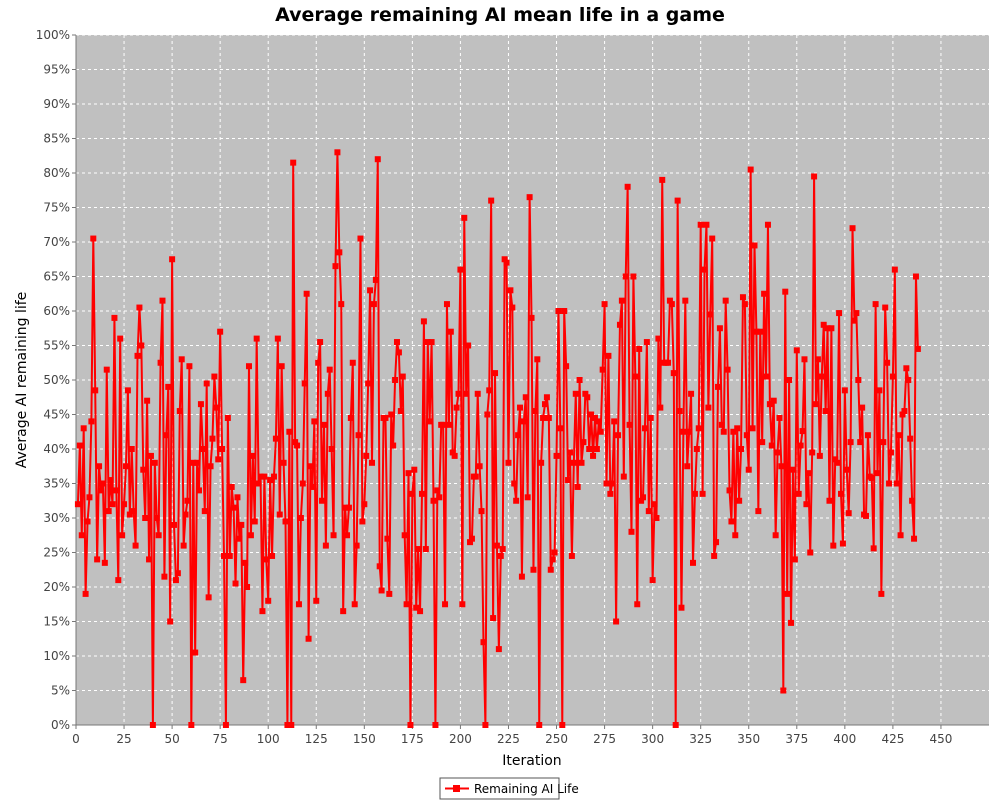  I want to click on x-tick-label: 300, so click(652, 739).